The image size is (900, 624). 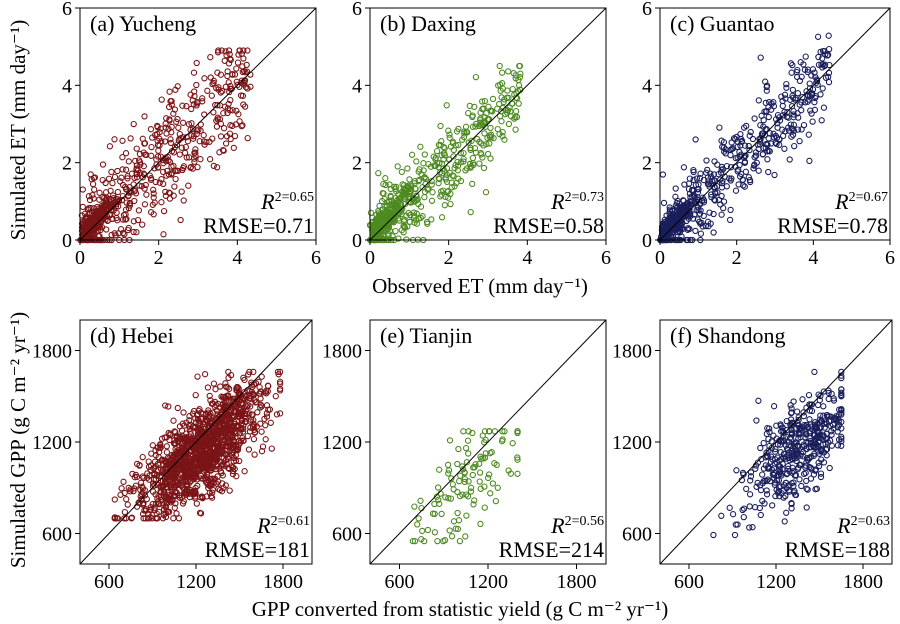 What do you see at coordinates (109, 582) in the screenshot?
I see `x-tick-label: 600` at bounding box center [109, 582].